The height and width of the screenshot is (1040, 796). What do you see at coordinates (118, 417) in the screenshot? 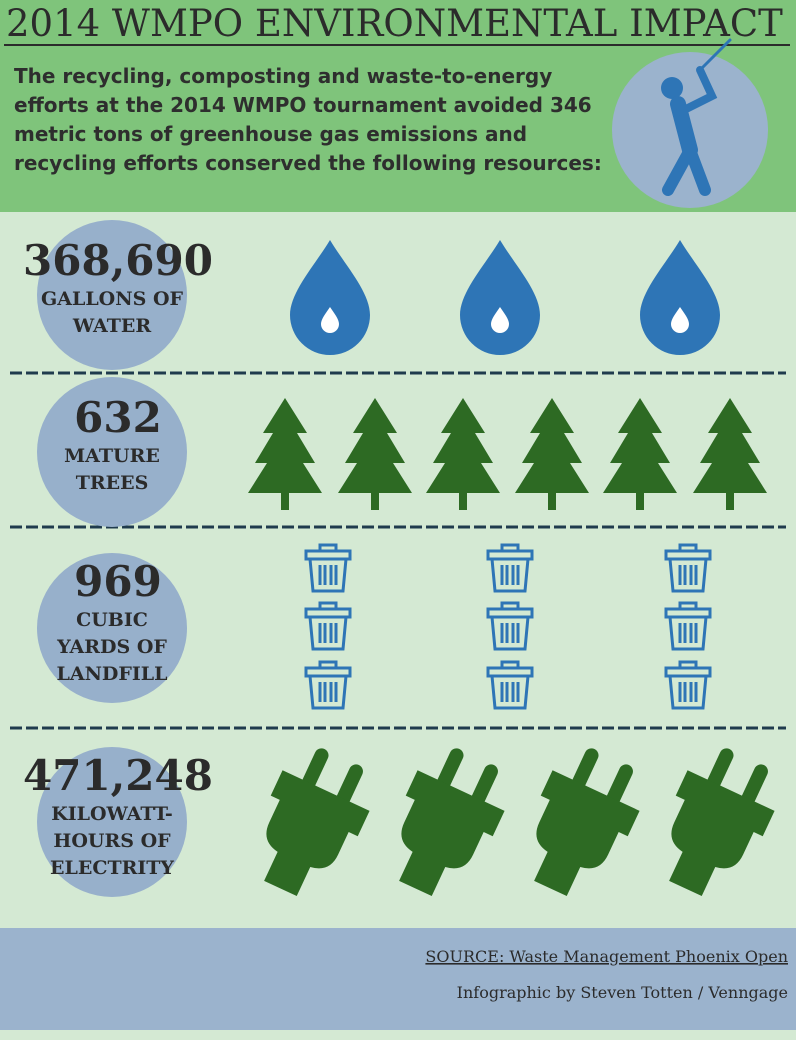
I see `stat-number: 632` at bounding box center [118, 417].